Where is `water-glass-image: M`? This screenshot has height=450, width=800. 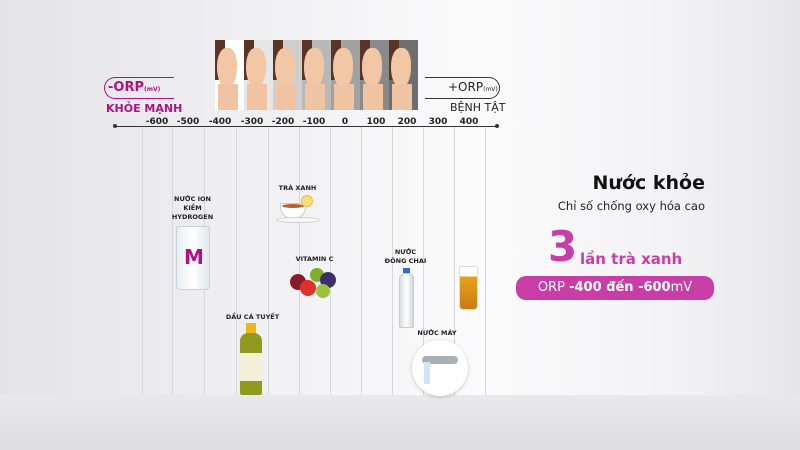
water-glass-image: M is located at coordinates (193, 258).